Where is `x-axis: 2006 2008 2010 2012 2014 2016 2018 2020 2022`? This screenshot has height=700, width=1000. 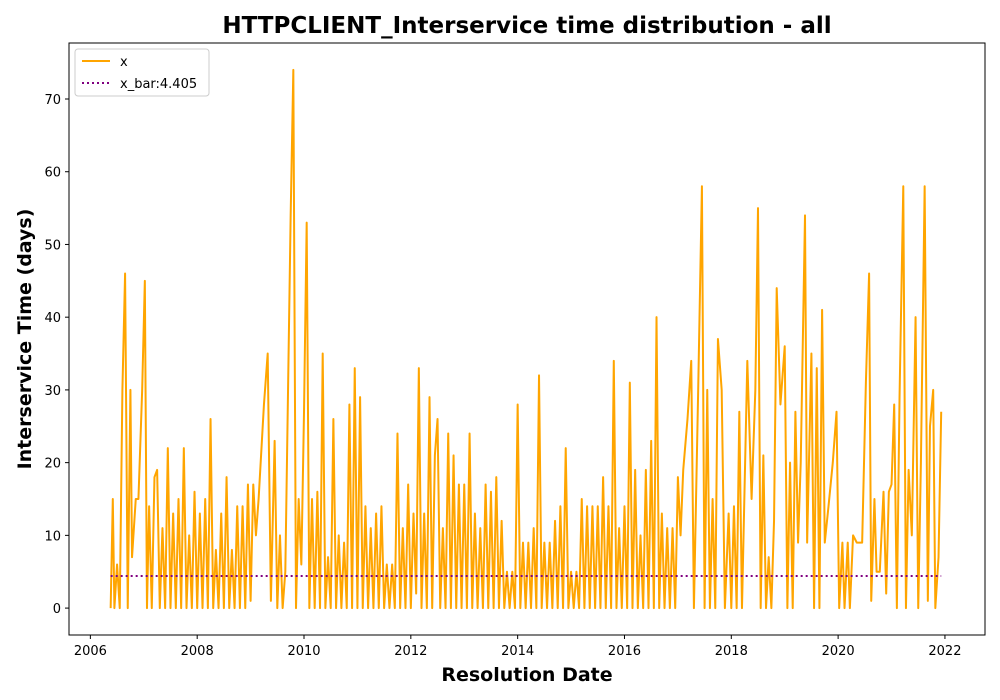 x-axis: 2006 2008 2010 2012 2014 2016 2018 2020 2022 is located at coordinates (517, 647).